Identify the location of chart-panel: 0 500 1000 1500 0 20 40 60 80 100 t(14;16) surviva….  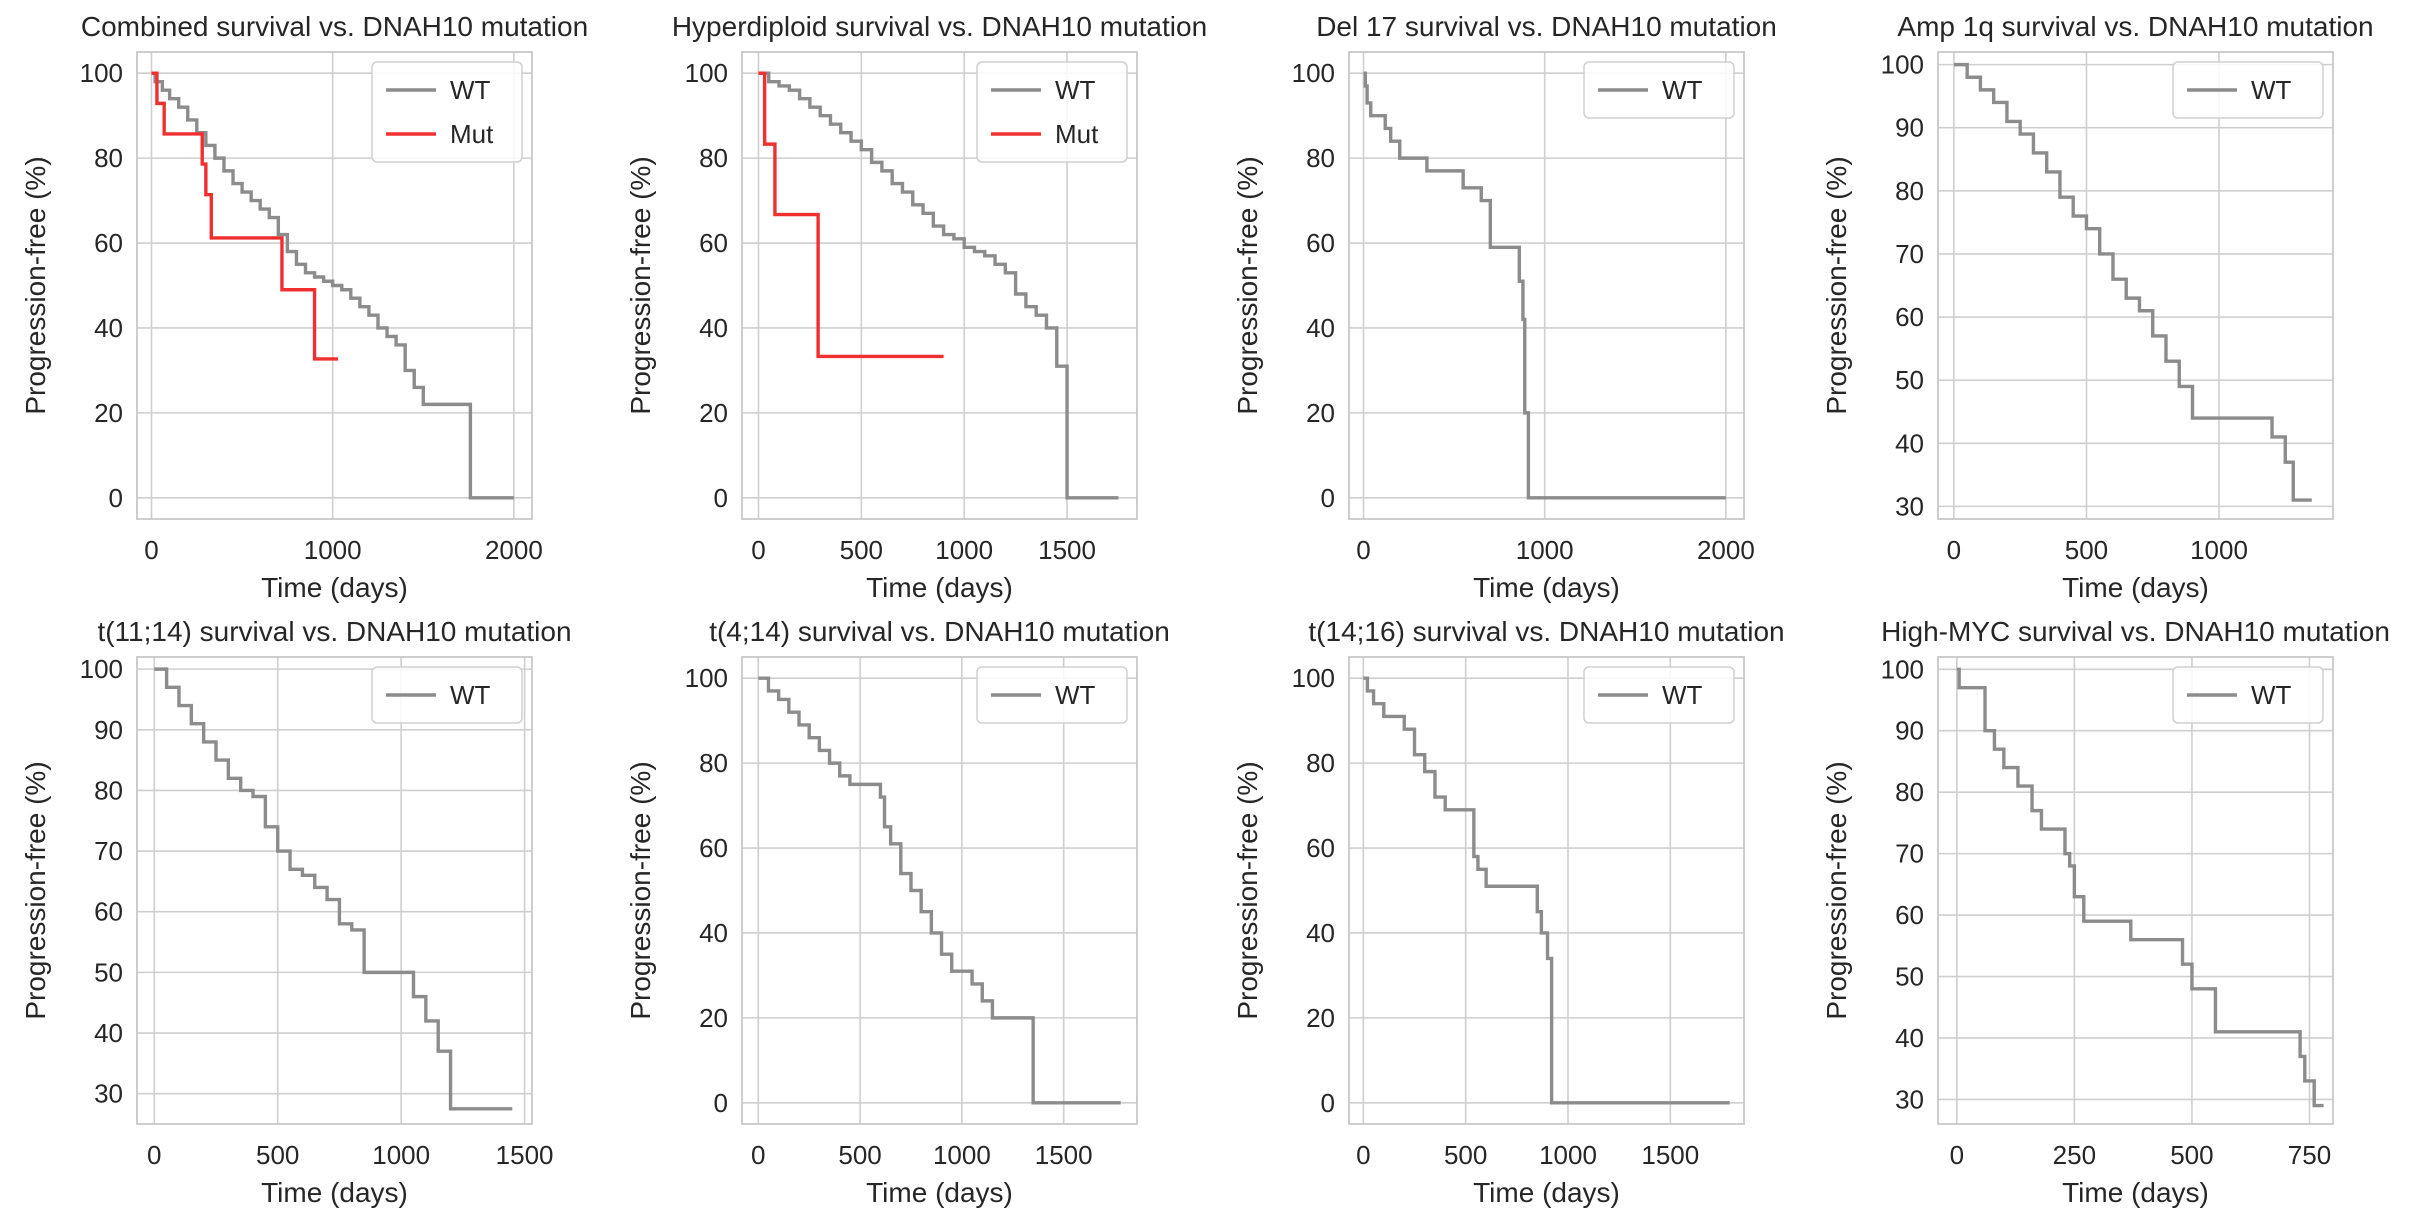
(1508, 912).